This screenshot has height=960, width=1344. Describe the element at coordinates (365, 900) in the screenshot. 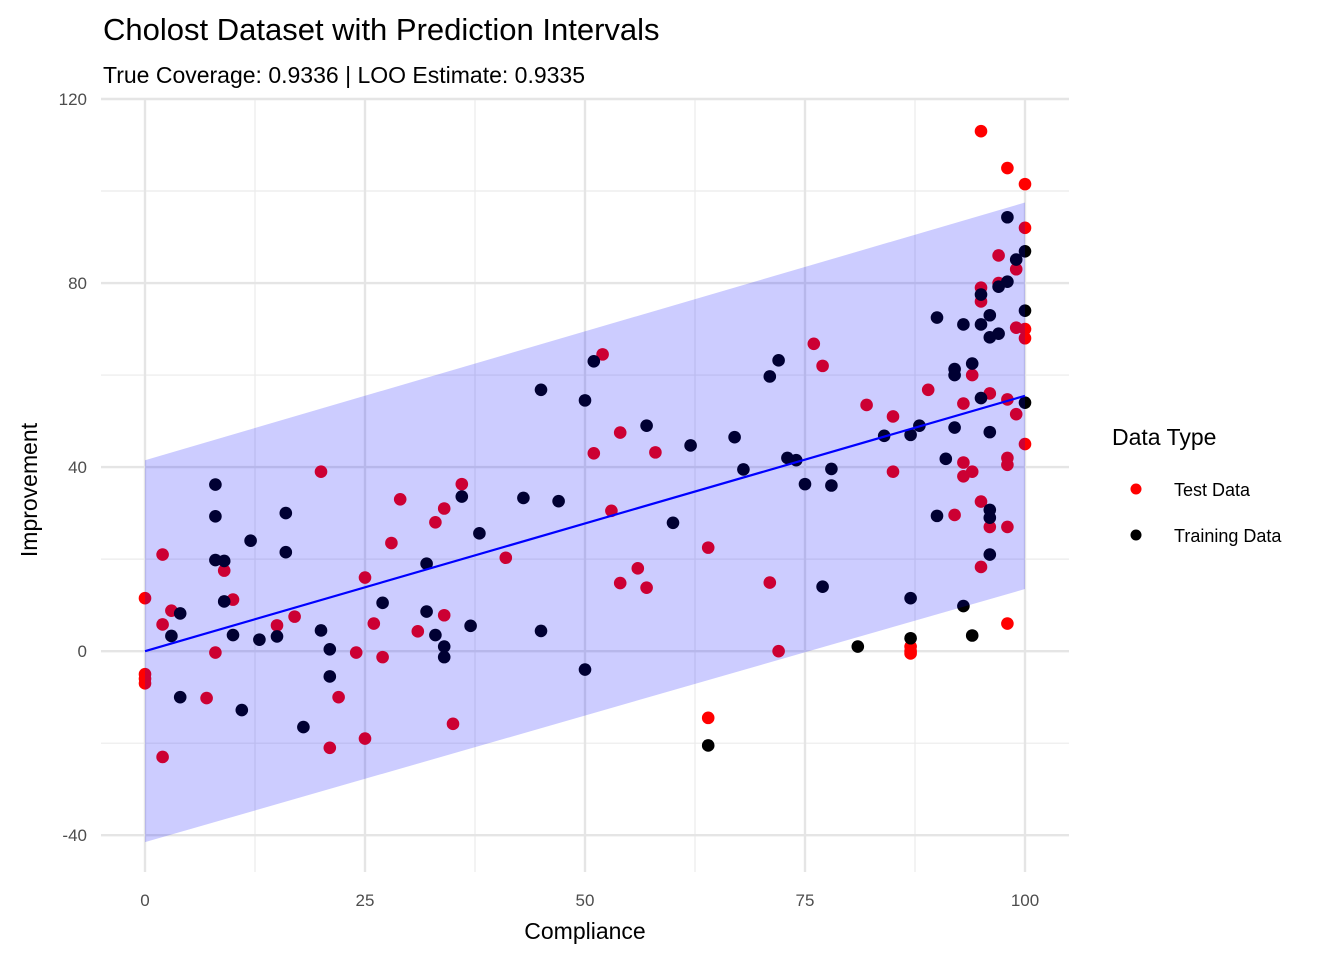

I see `x-tick-label: 25` at that location.